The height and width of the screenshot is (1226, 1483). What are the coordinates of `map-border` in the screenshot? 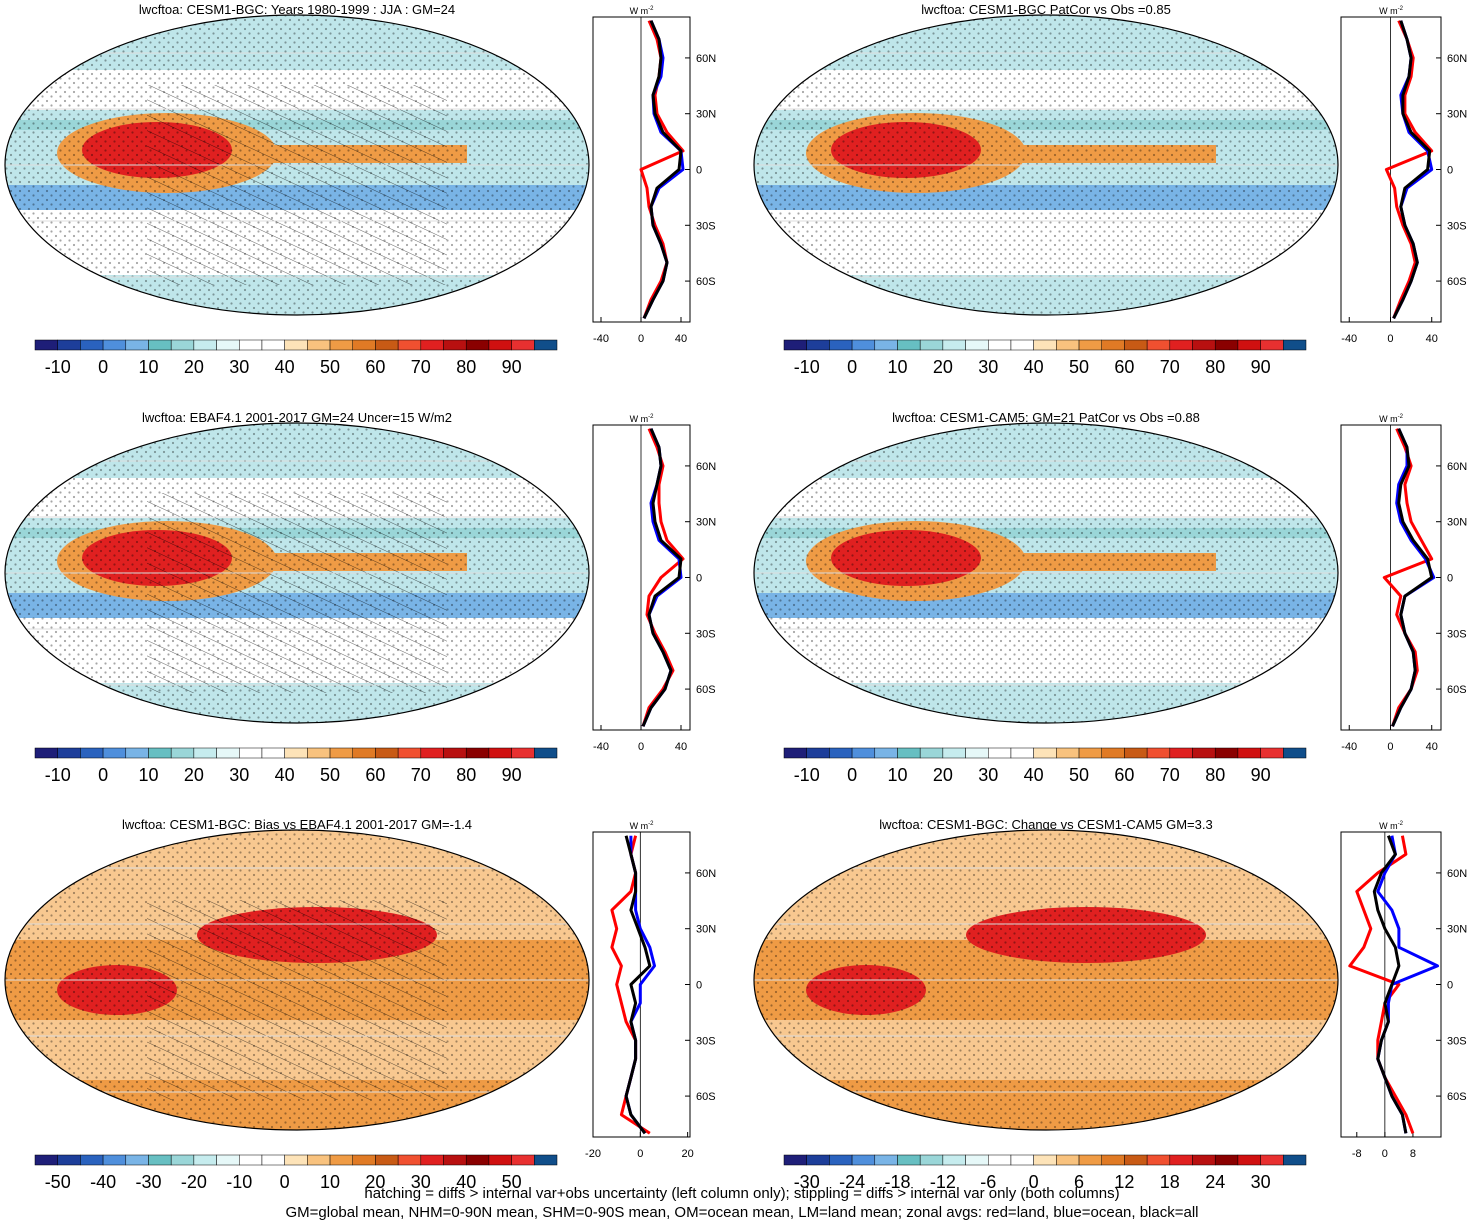 It's located at (1046, 573).